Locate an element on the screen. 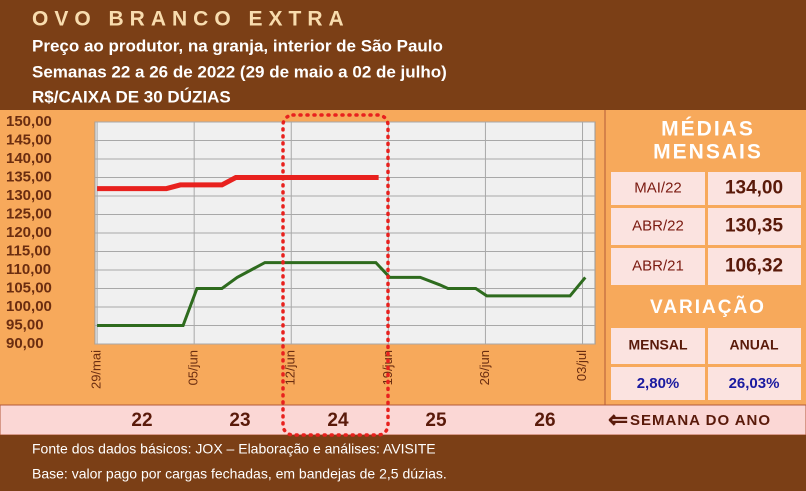 The width and height of the screenshot is (806, 491). y-tick-label: 140,00 is located at coordinates (29, 158).